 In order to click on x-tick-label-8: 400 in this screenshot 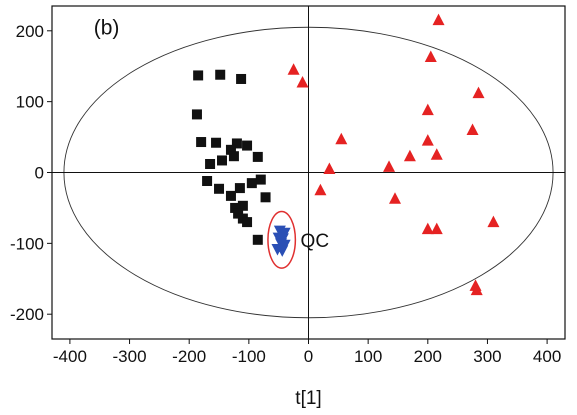, I will do `click(547, 356)`.